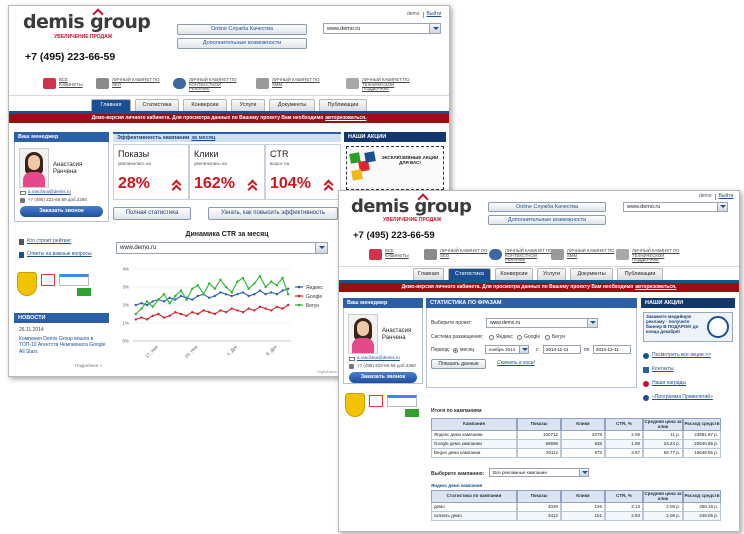 This screenshot has width=744, height=534. What do you see at coordinates (612, 349) in the screenshot?
I see `date-input: 2014-12-11` at bounding box center [612, 349].